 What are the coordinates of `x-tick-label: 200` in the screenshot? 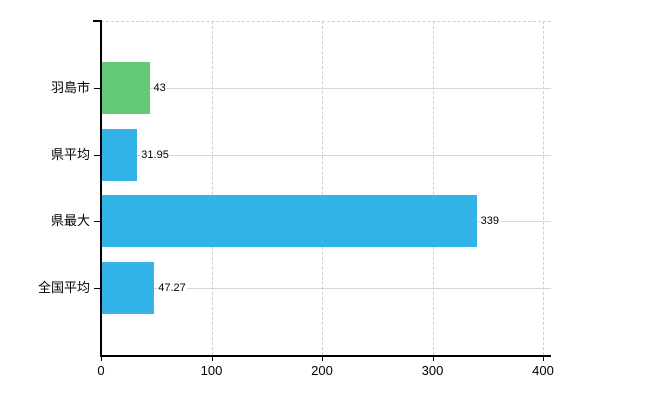 It's located at (322, 370).